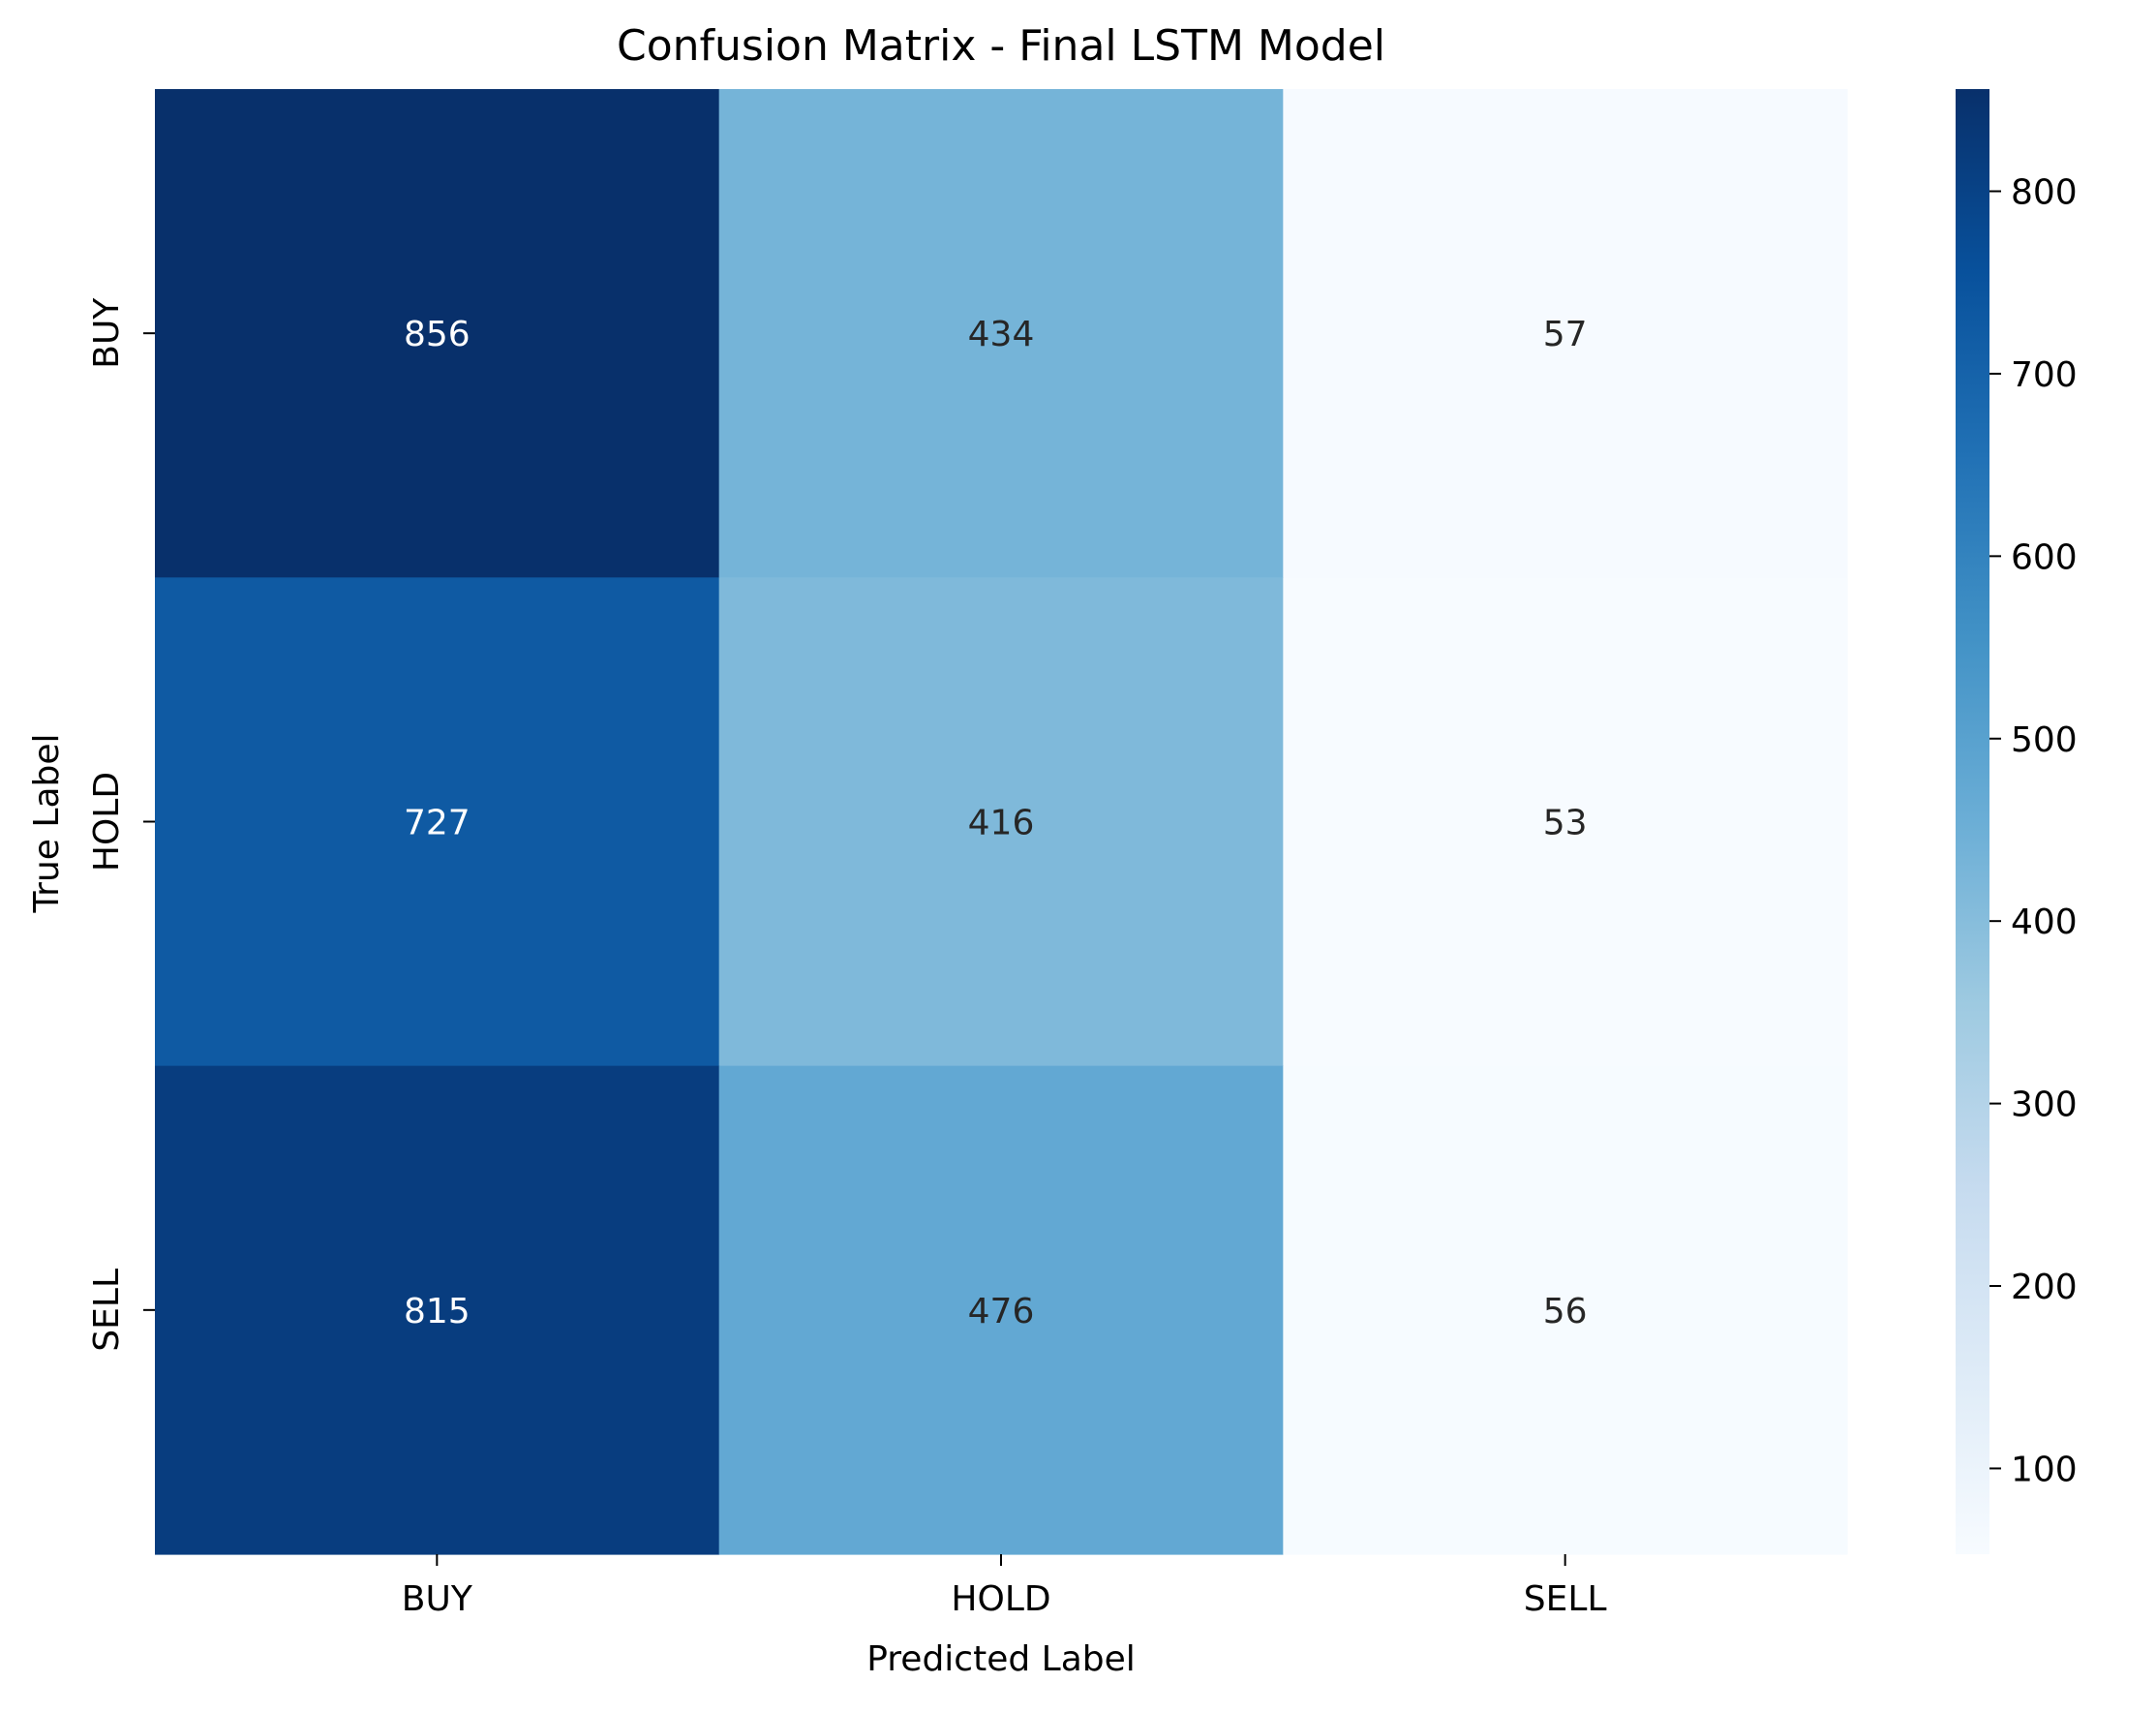 This screenshot has height=1713, width=2156. I want to click on cell-value-label: 476, so click(1001, 1311).